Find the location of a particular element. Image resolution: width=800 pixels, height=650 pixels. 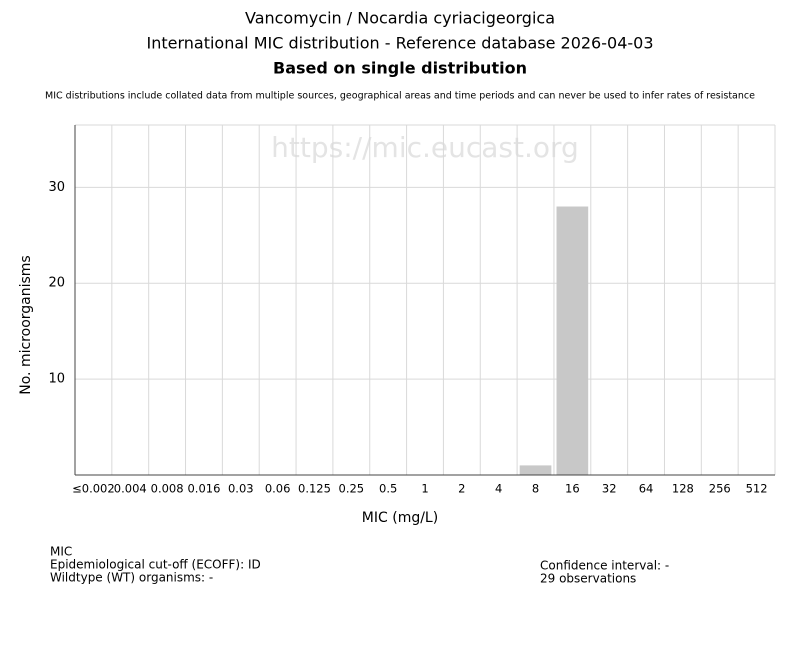

x-tick-label: 256 is located at coordinates (720, 489).